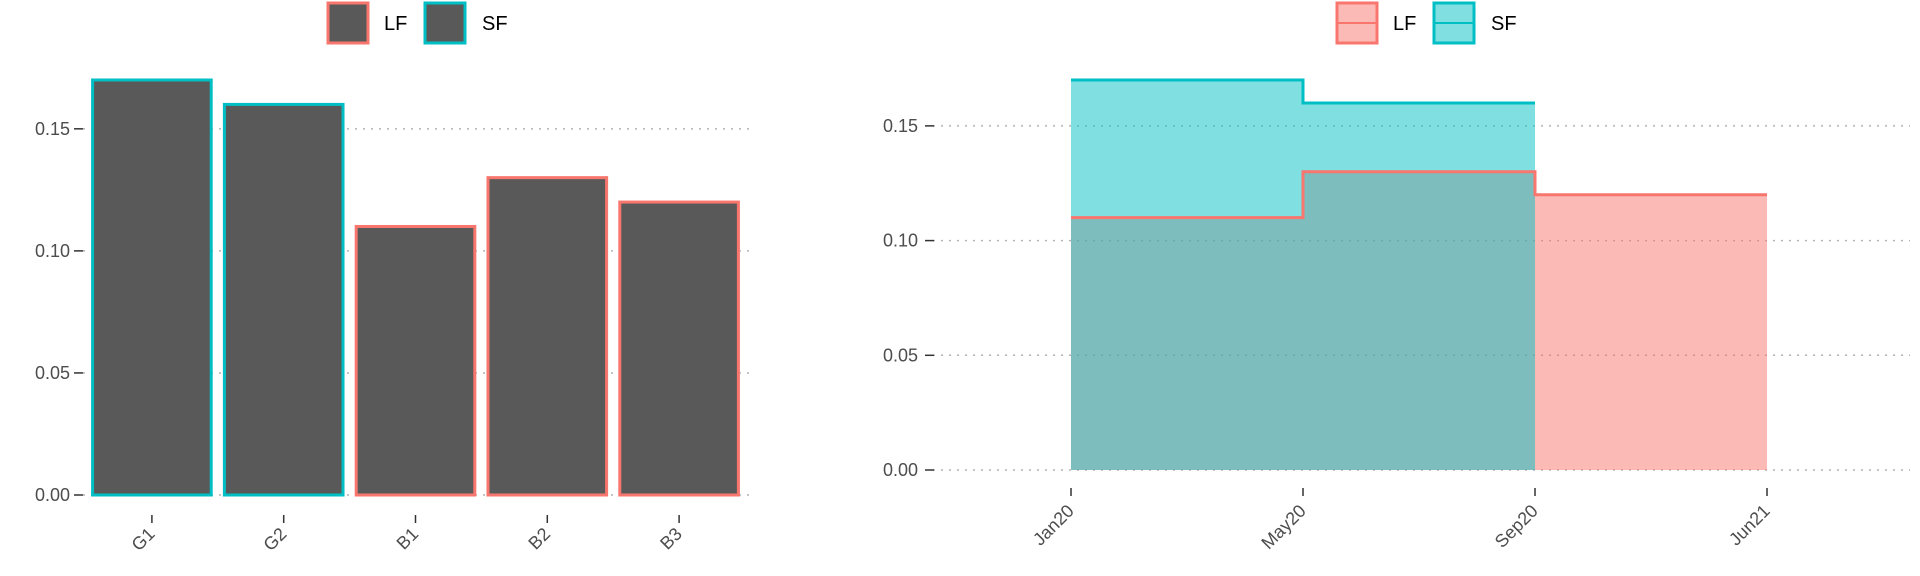  Describe the element at coordinates (1283, 527) in the screenshot. I see `x-tick-label: May20` at that location.